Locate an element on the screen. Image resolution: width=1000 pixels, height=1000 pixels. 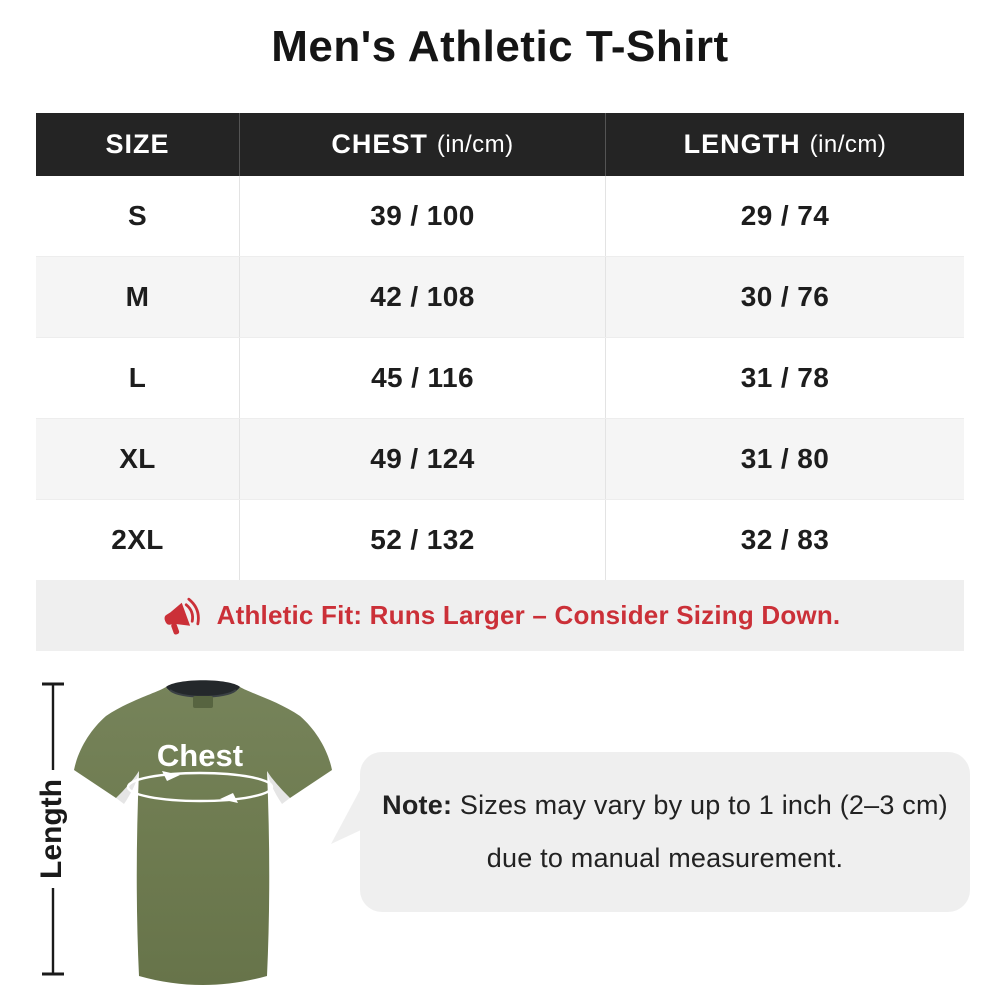
tshirt-image: Chest is located at coordinates (203, 832).